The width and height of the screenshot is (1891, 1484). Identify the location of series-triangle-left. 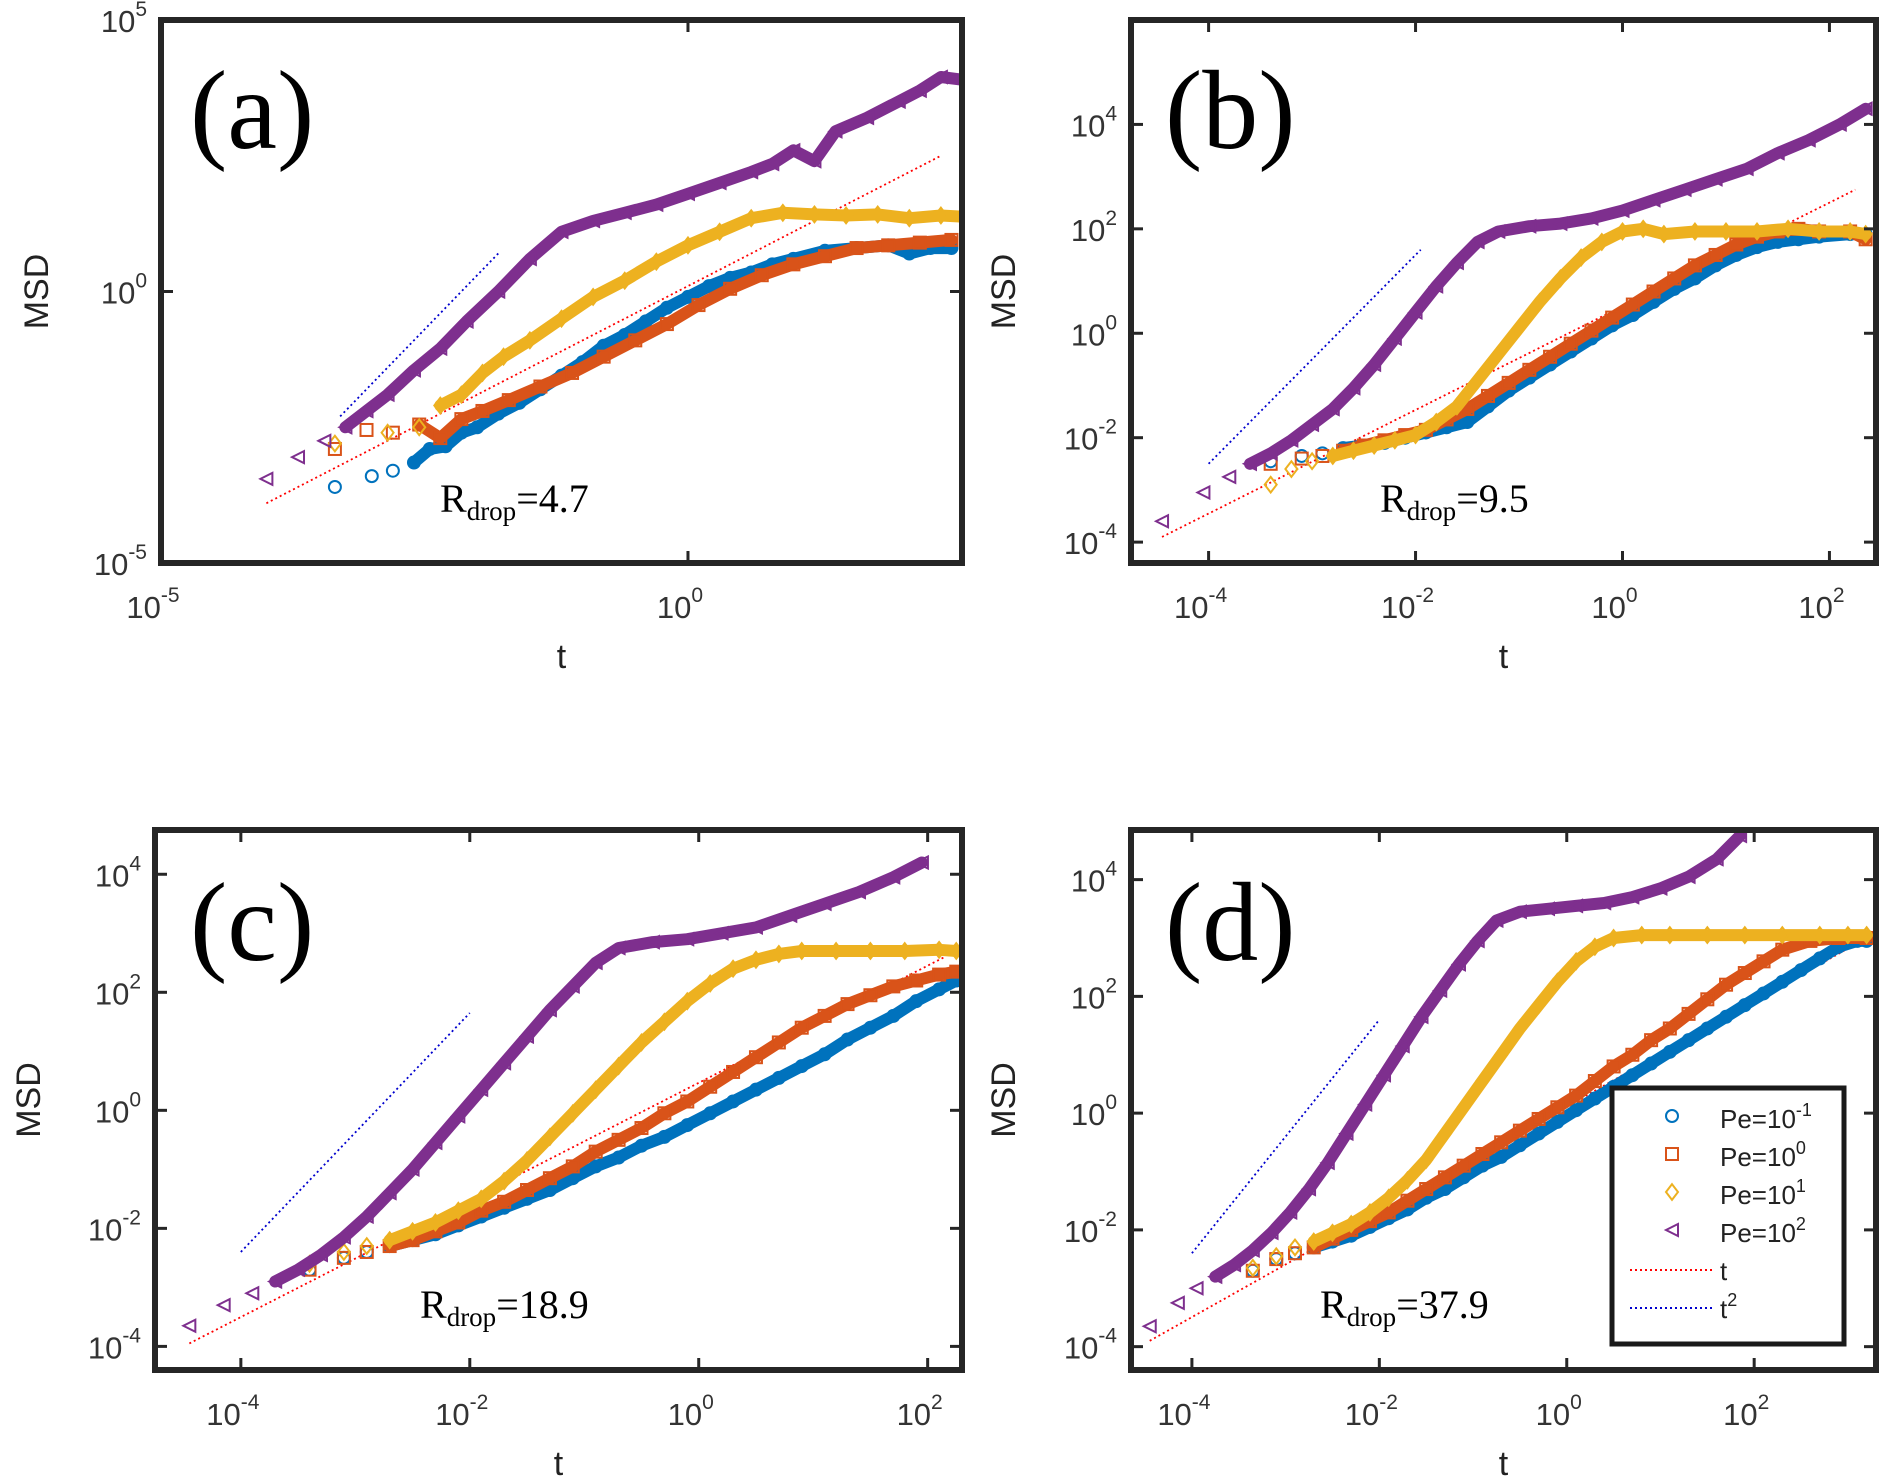
(1513, 315).